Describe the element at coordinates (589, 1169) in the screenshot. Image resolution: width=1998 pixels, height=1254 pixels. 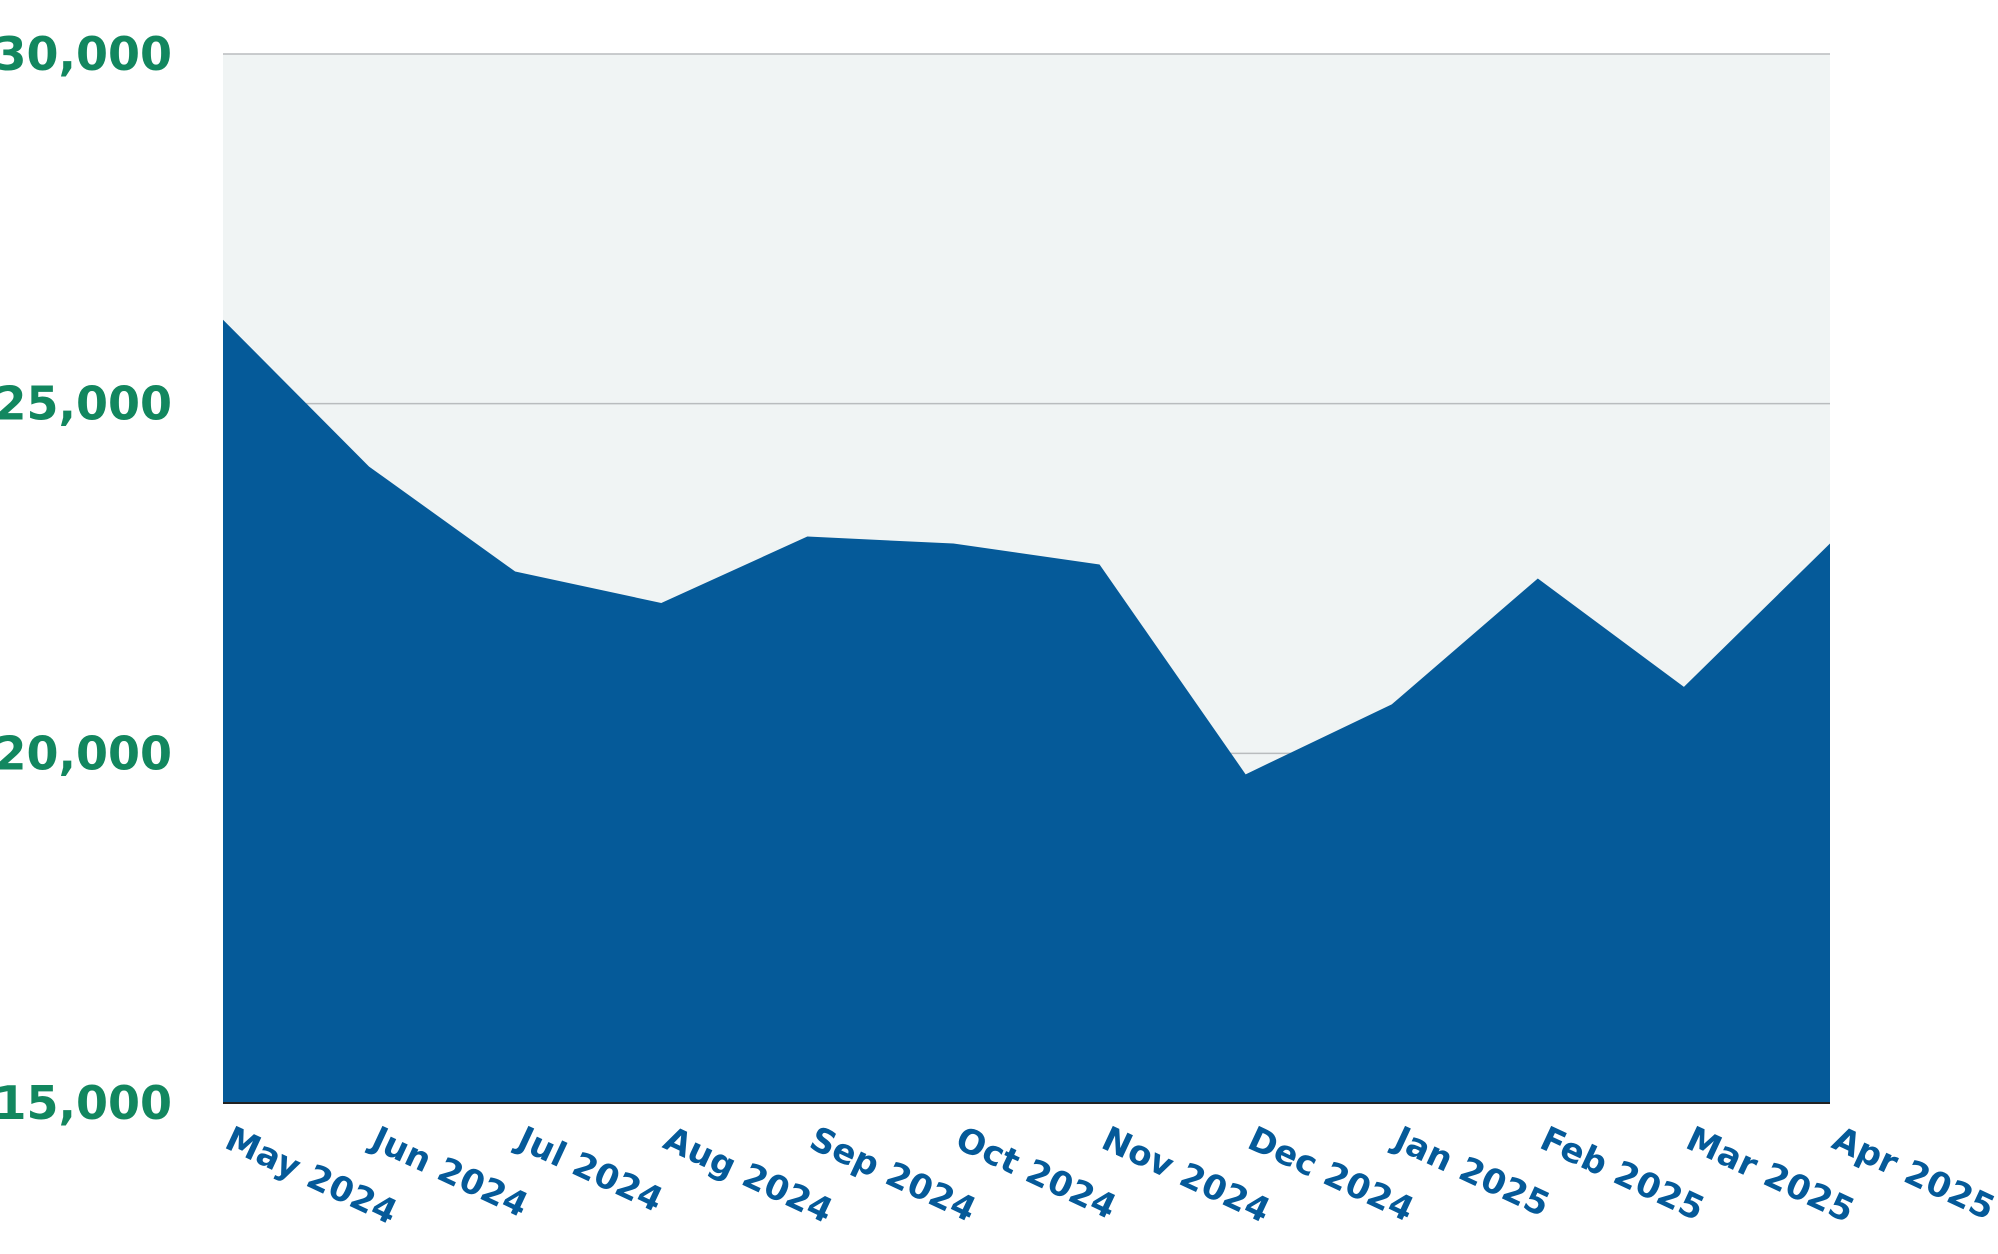
I see `x-tick-label: Jul 2024` at that location.